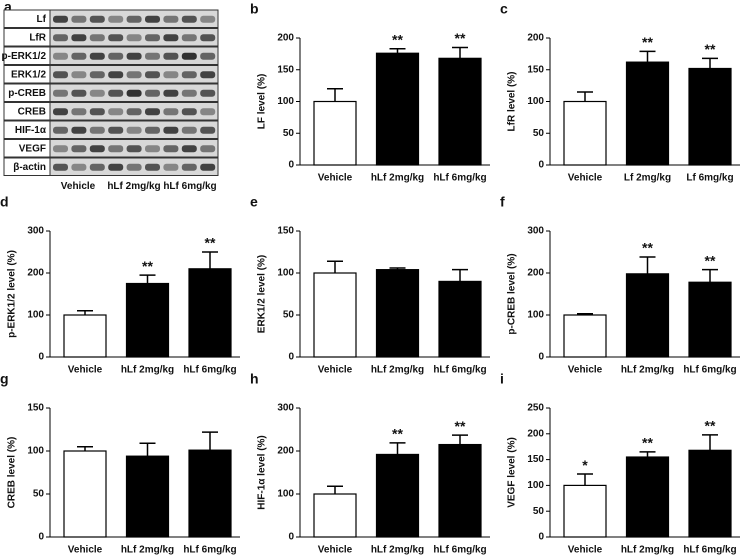 The width and height of the screenshot is (746, 558). I want to click on blot-row-label: ERK1/2, so click(28, 74).